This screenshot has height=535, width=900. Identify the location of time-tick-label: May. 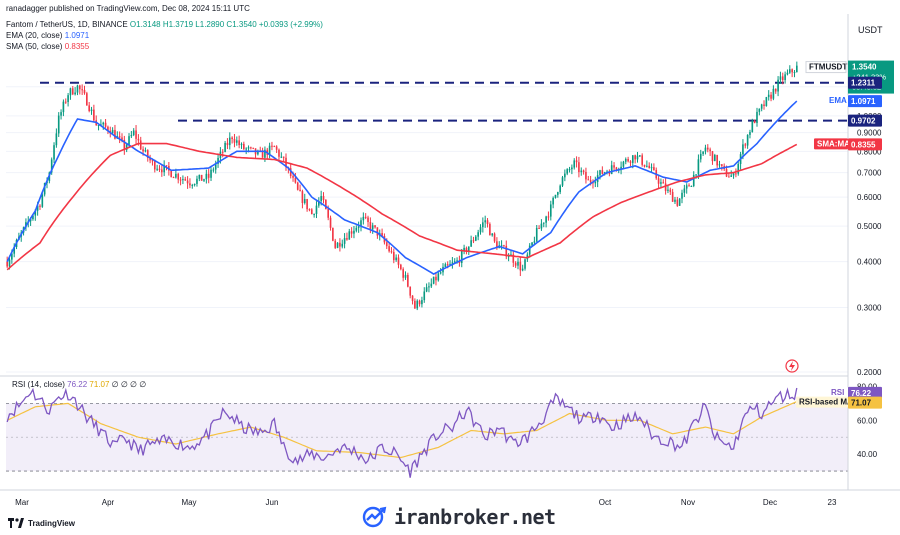
(188, 502).